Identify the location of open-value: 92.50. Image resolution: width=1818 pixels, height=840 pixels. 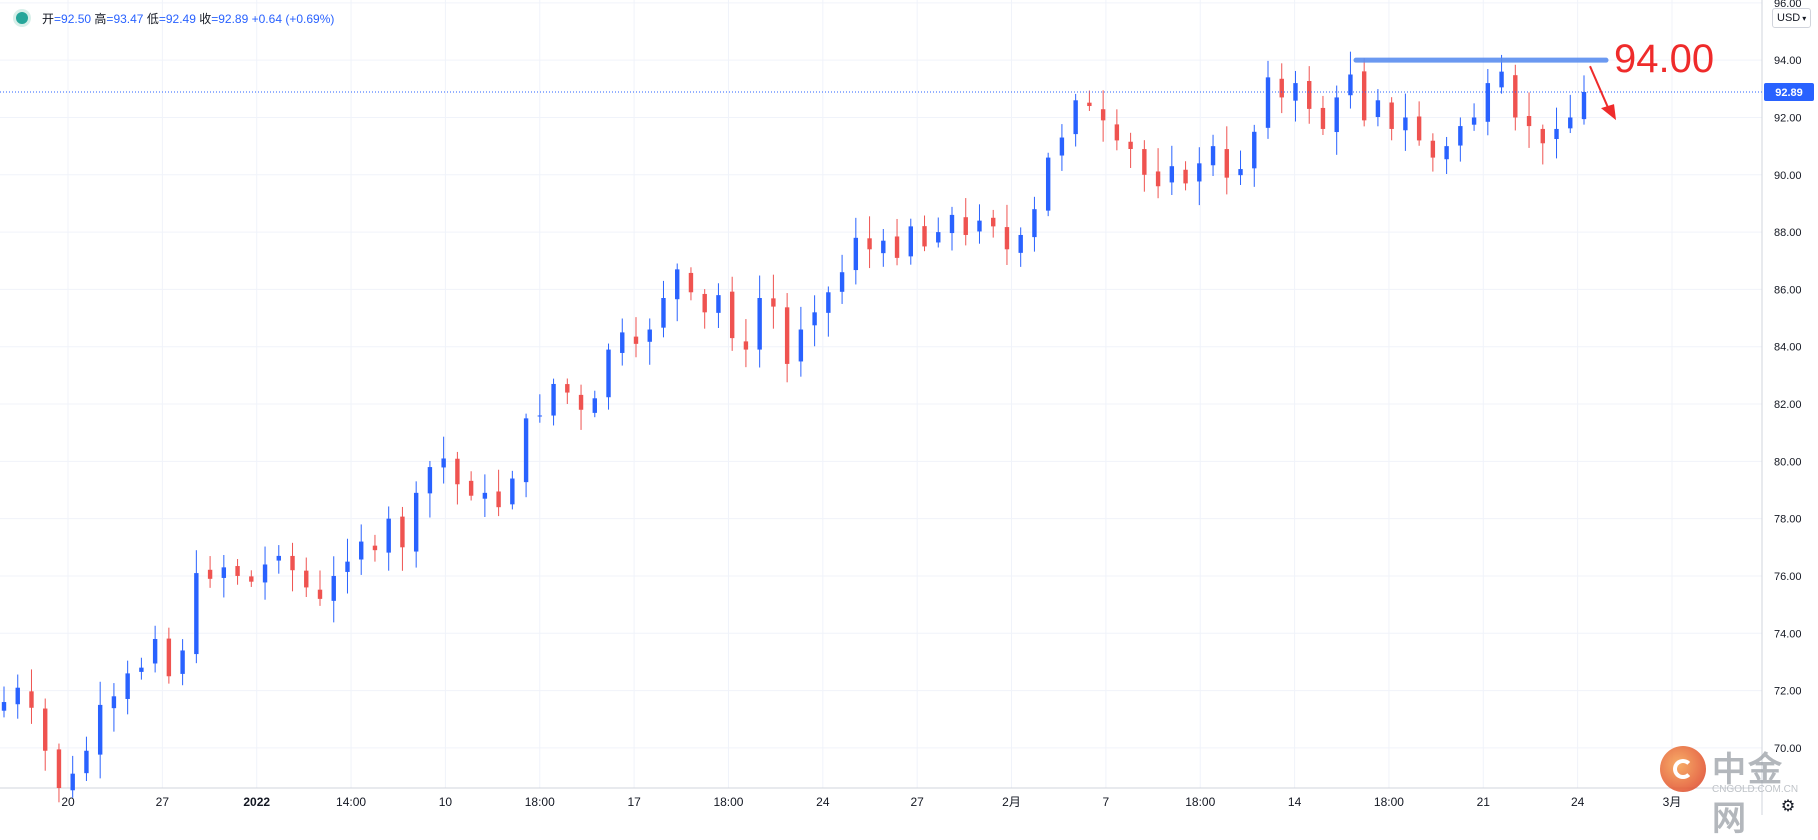
(76, 18).